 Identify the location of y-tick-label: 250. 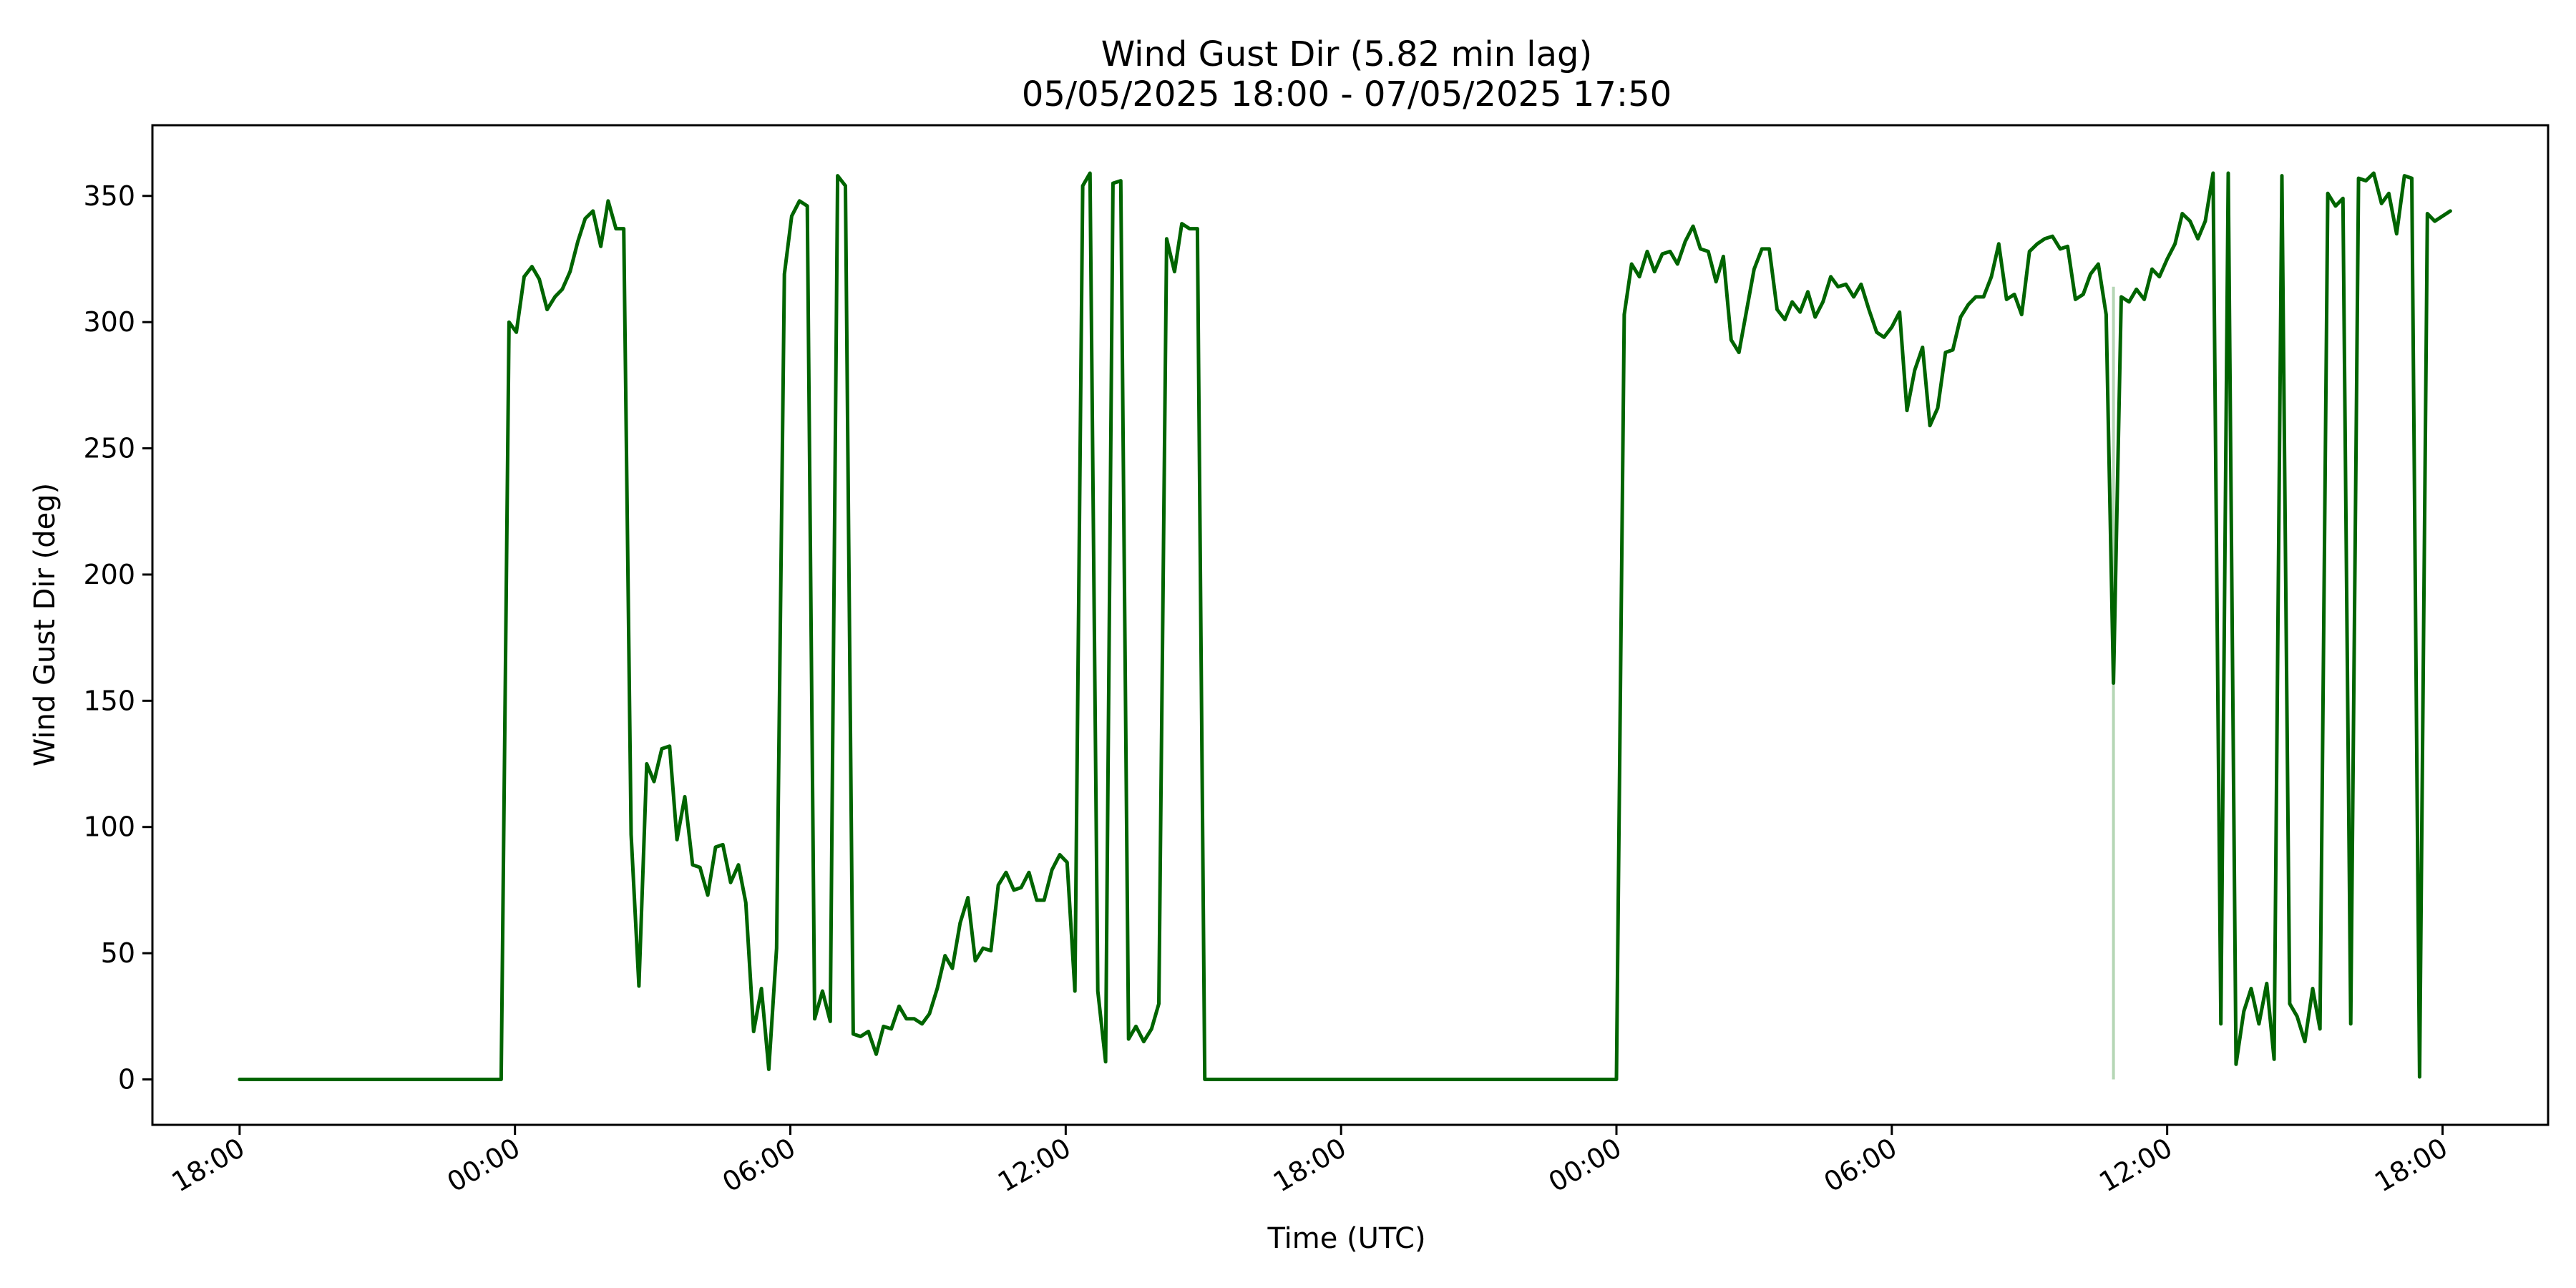
(109, 448).